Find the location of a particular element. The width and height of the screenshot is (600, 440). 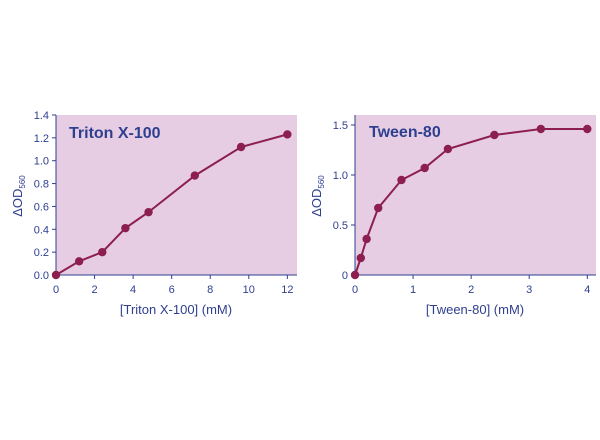

x-tick-label: 12 is located at coordinates (287, 290).